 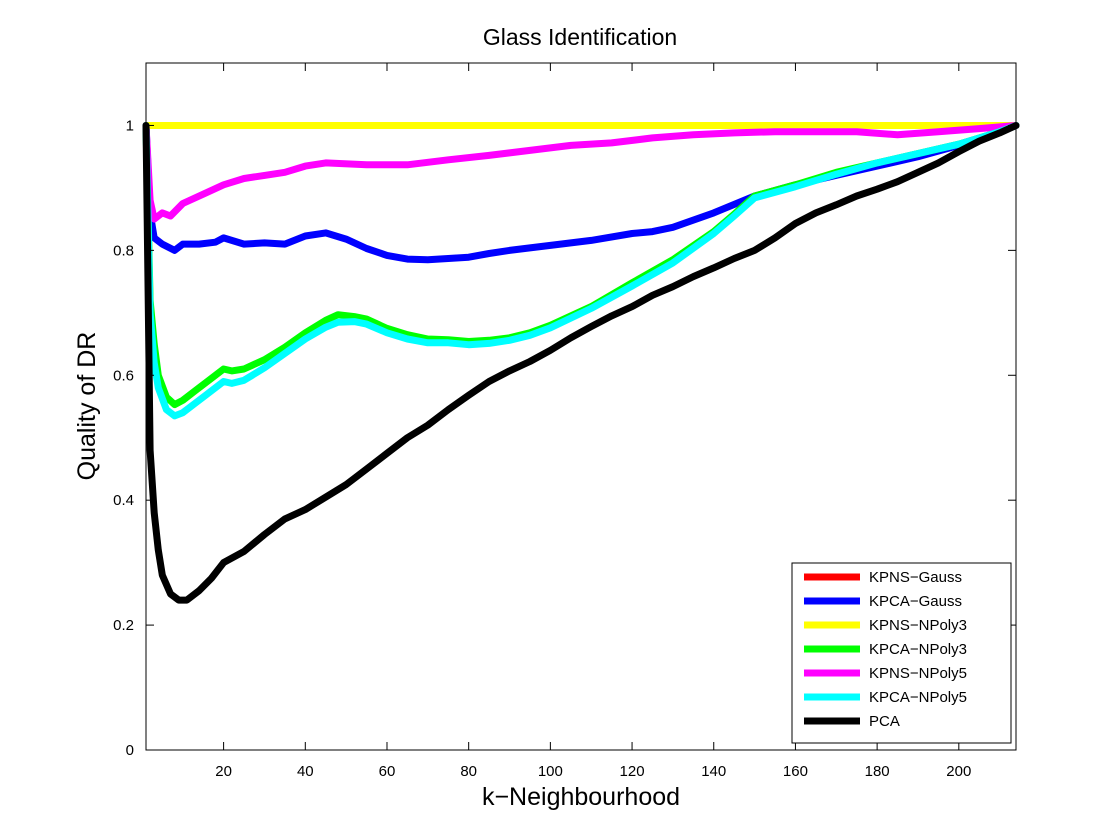 What do you see at coordinates (713, 771) in the screenshot?
I see `x-tick-label: 140` at bounding box center [713, 771].